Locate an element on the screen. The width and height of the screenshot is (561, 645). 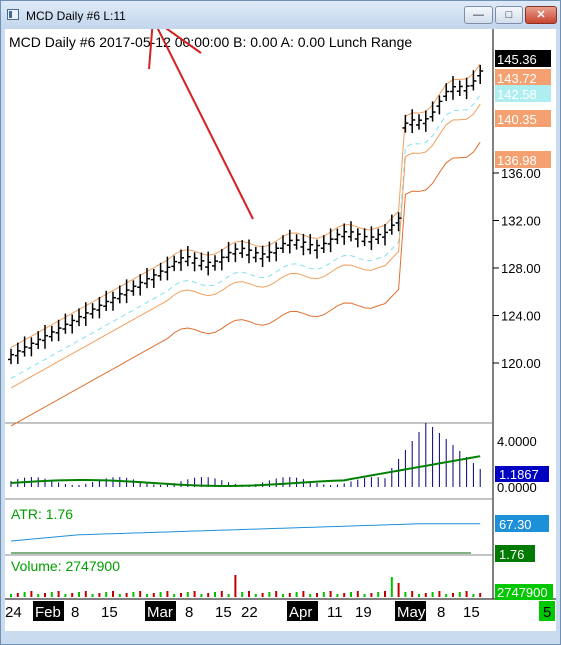
macd-axis: 4.0000 0.0000 is located at coordinates (517, 464).